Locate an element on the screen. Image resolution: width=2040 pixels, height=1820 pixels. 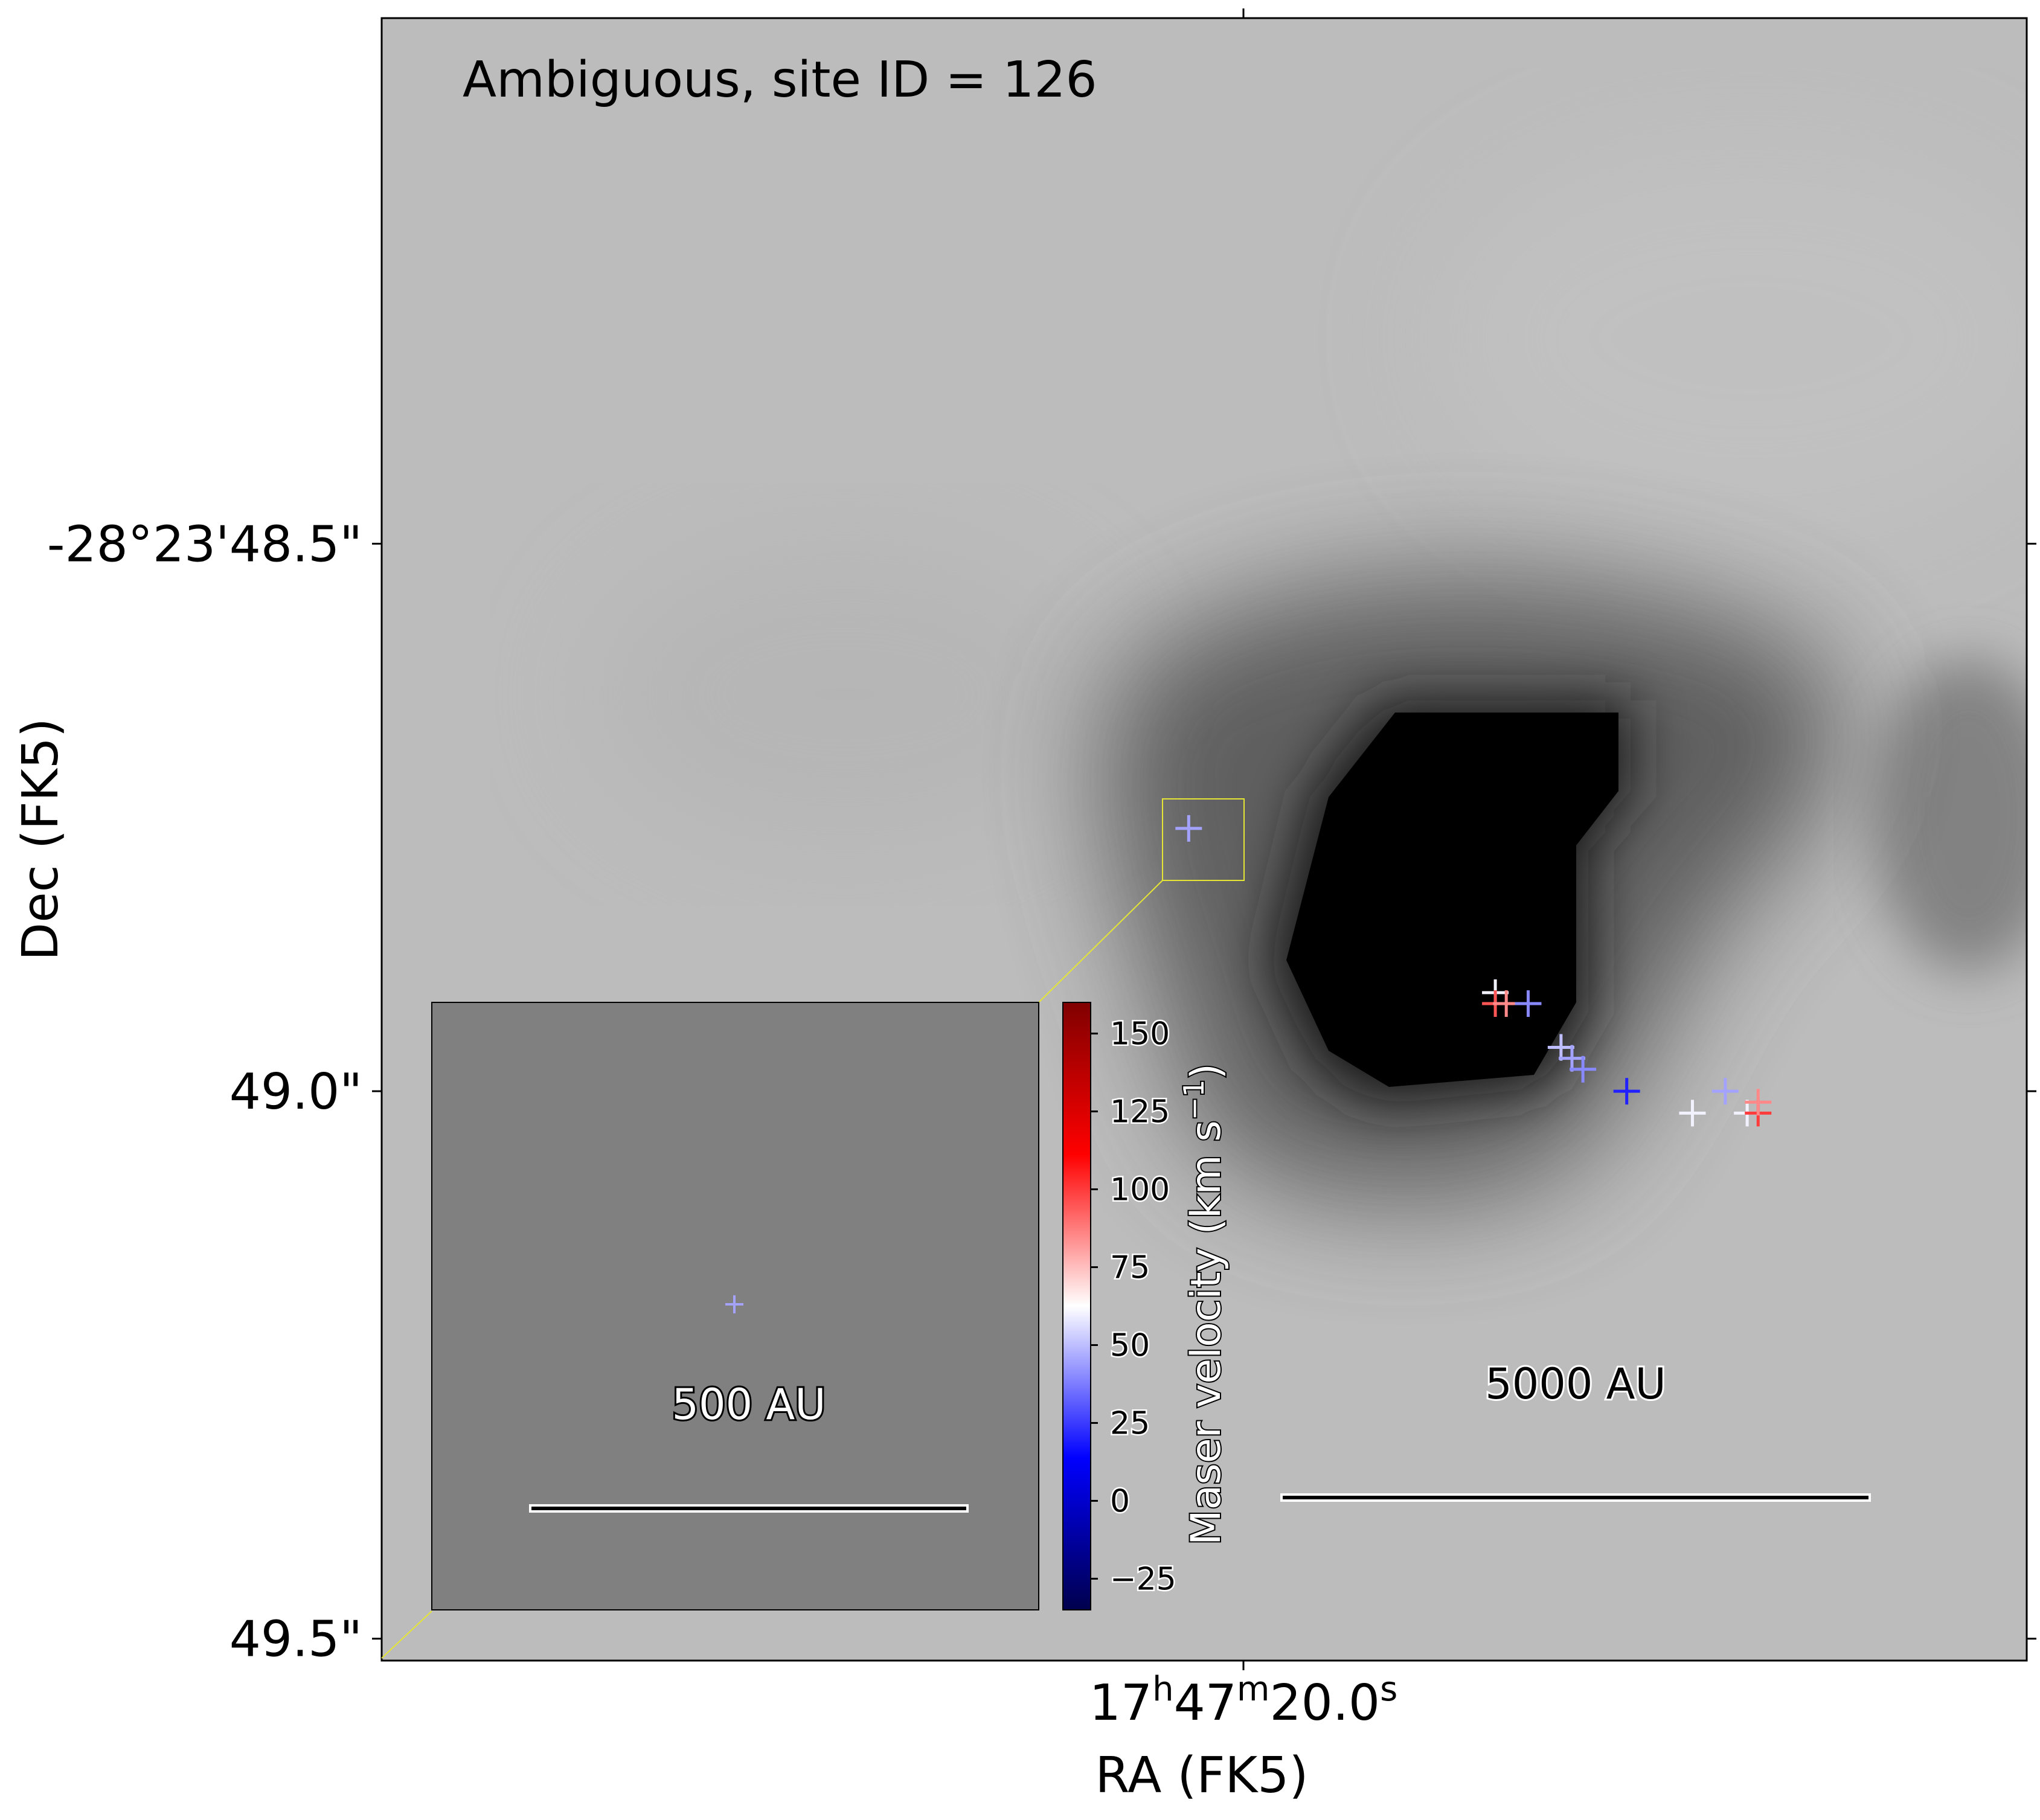
colorbar-label: Maser velocity (km s−1) is located at coordinates (1204, 1304).